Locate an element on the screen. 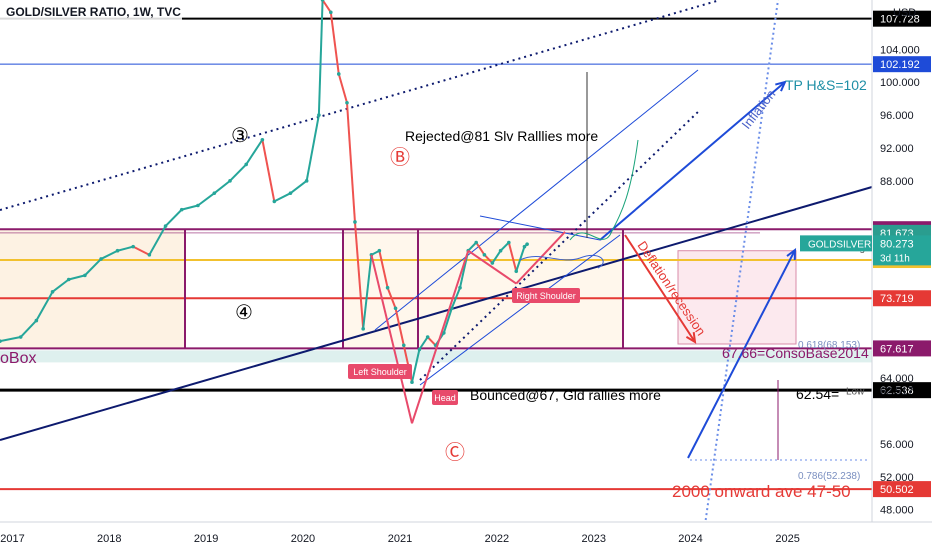 Image resolution: width=932 pixels, height=550 pixels. price-tag-bg-50.502 is located at coordinates (902, 489).